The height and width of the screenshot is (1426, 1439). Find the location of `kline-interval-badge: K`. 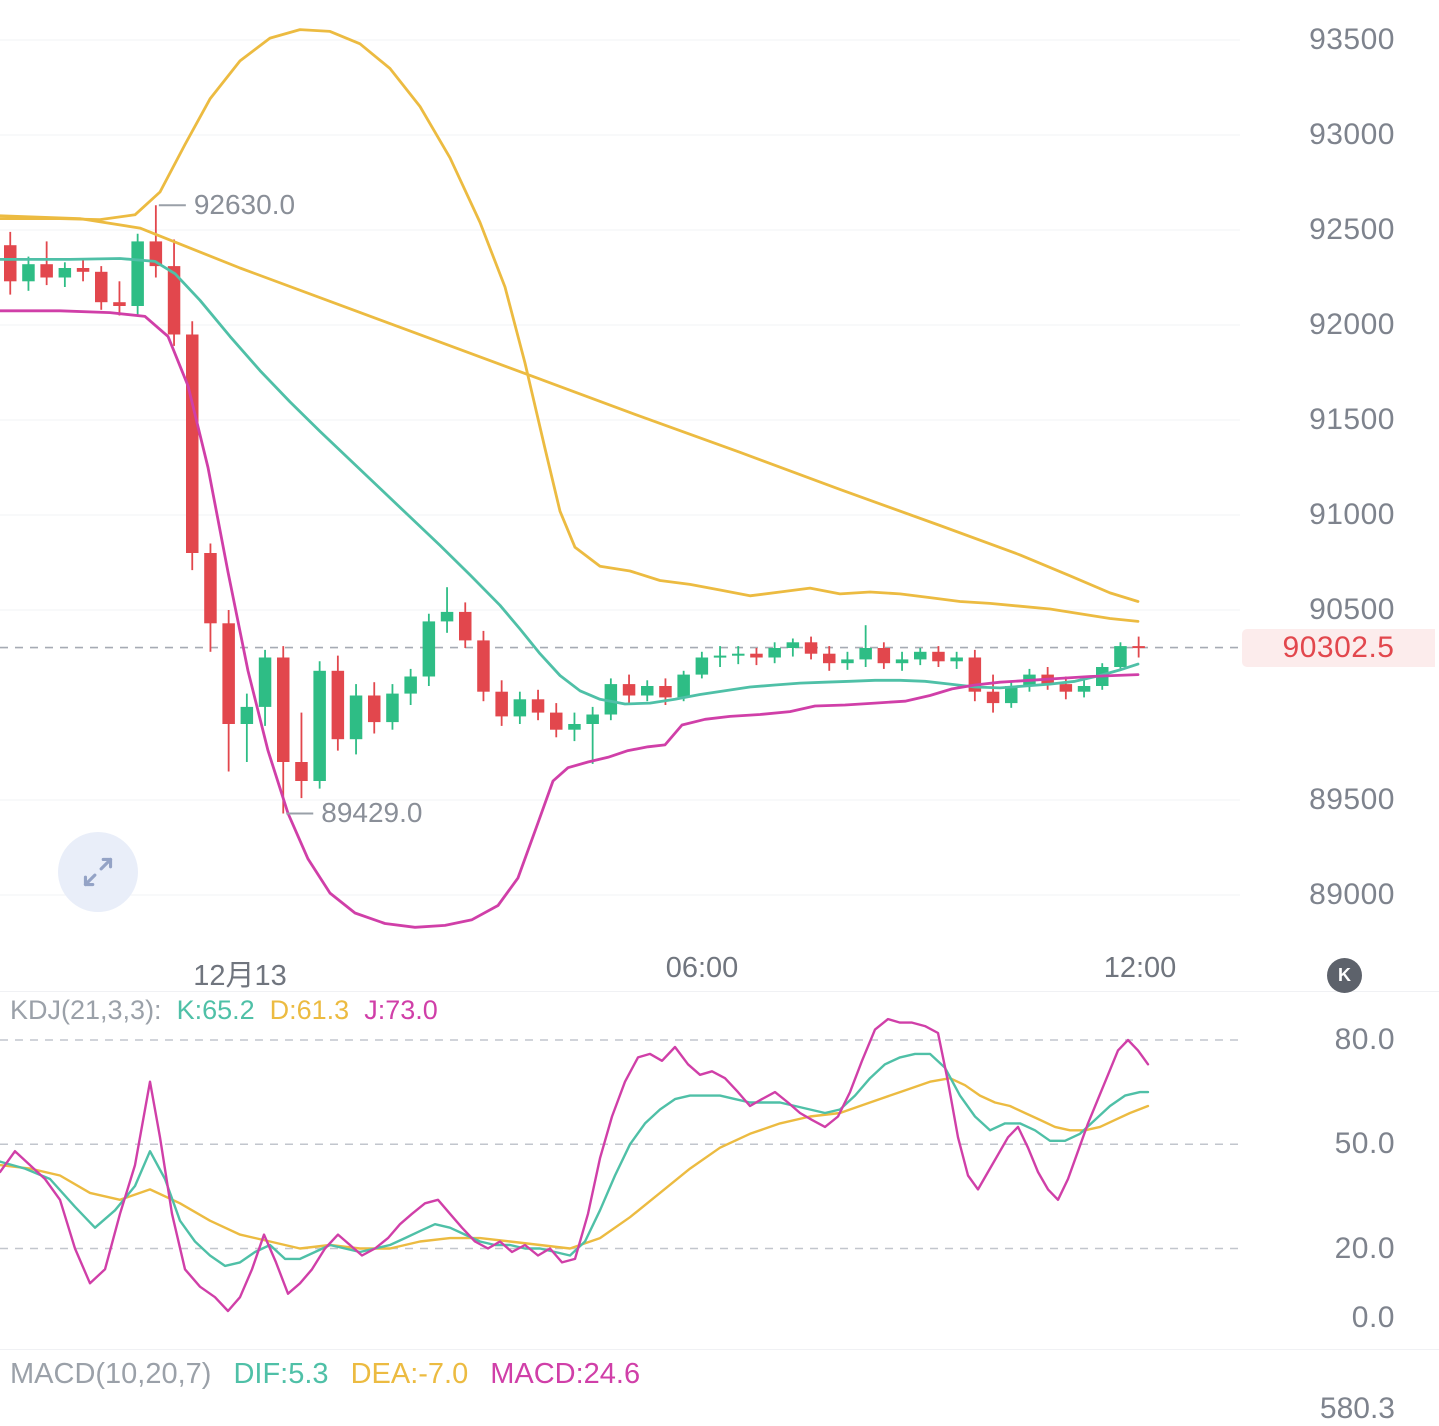

kline-interval-badge: K is located at coordinates (1344, 975).